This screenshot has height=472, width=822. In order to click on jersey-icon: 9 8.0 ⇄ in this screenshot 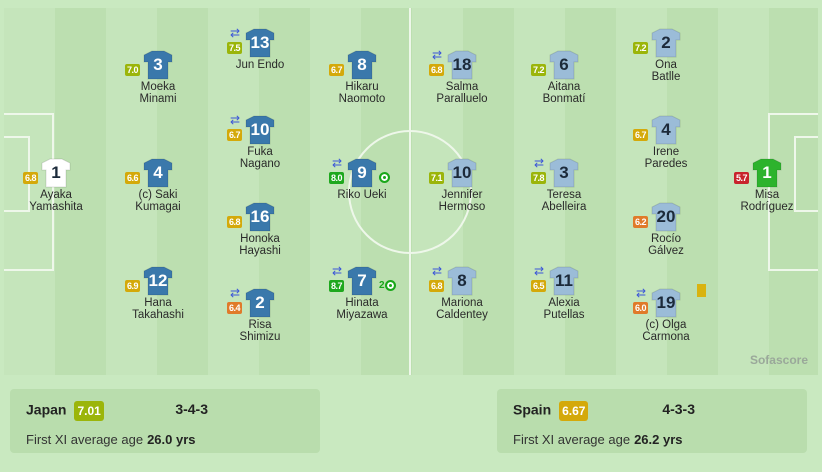, I will do `click(359, 172)`.